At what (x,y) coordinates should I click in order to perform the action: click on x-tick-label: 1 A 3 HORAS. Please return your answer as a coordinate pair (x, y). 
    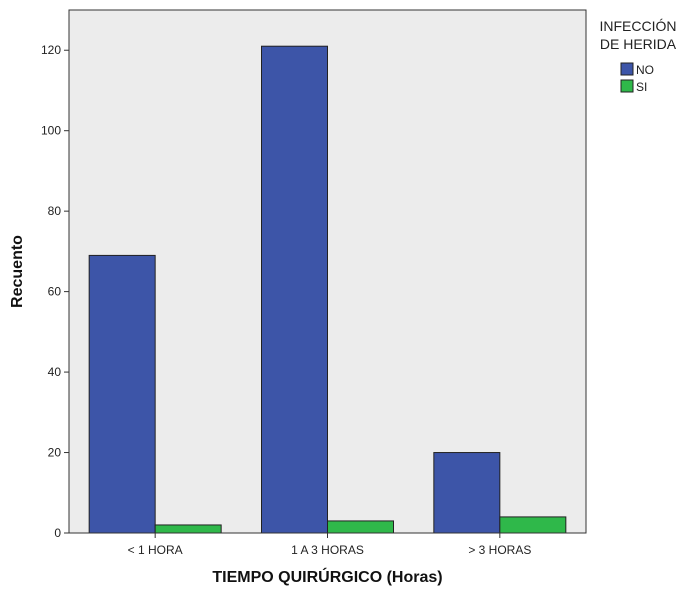
    Looking at the image, I should click on (327, 550).